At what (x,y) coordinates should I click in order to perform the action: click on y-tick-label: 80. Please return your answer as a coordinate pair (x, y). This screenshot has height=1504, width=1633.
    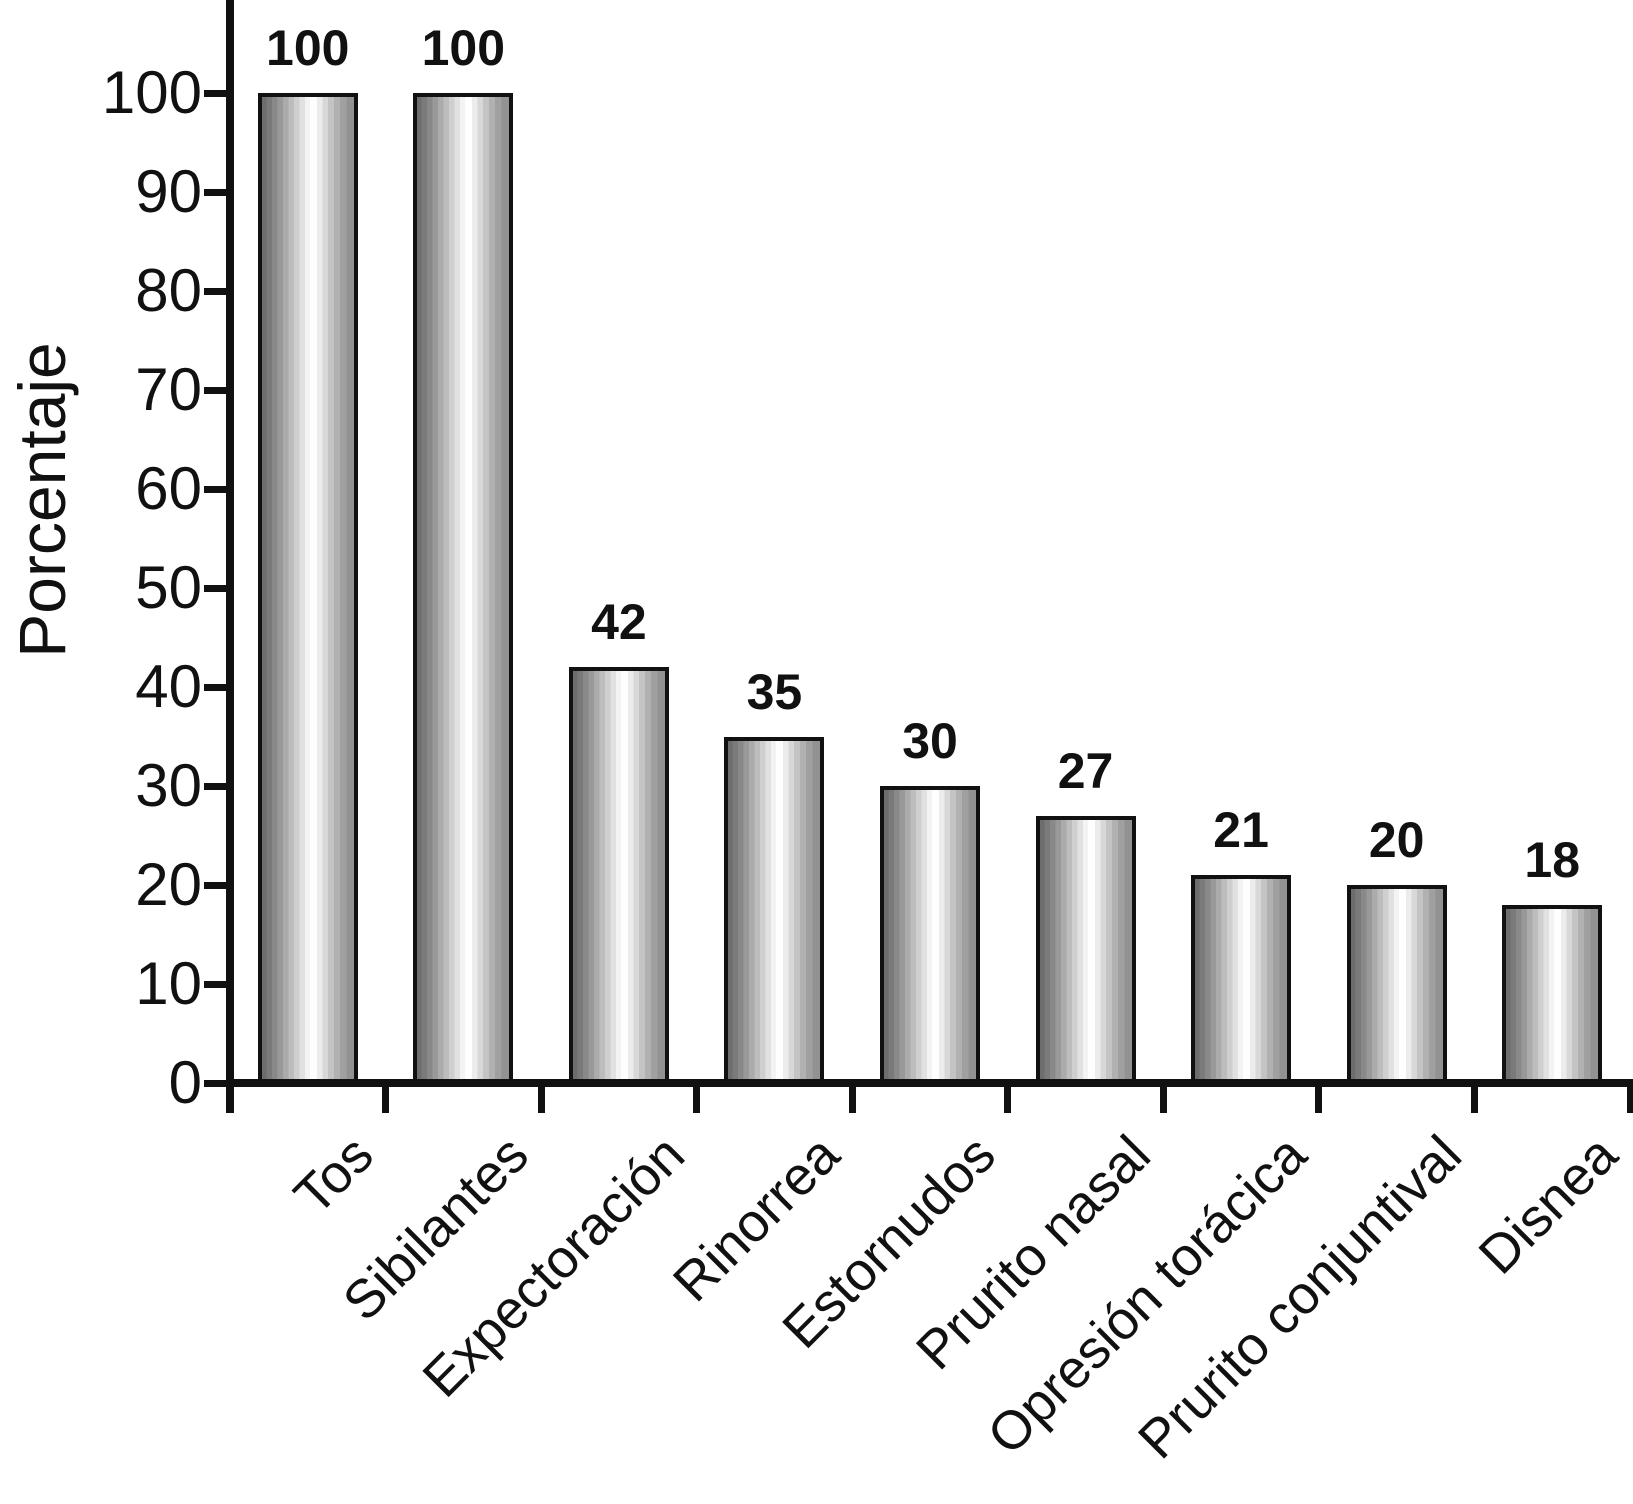
    Looking at the image, I should click on (168, 290).